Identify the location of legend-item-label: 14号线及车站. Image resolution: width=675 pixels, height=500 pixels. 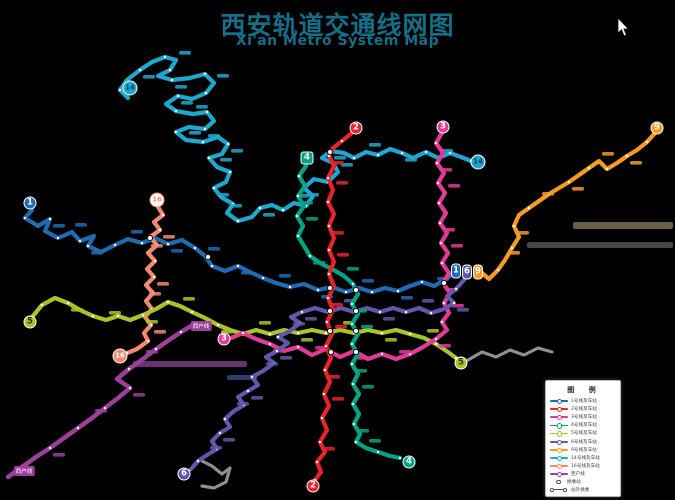
(585, 458).